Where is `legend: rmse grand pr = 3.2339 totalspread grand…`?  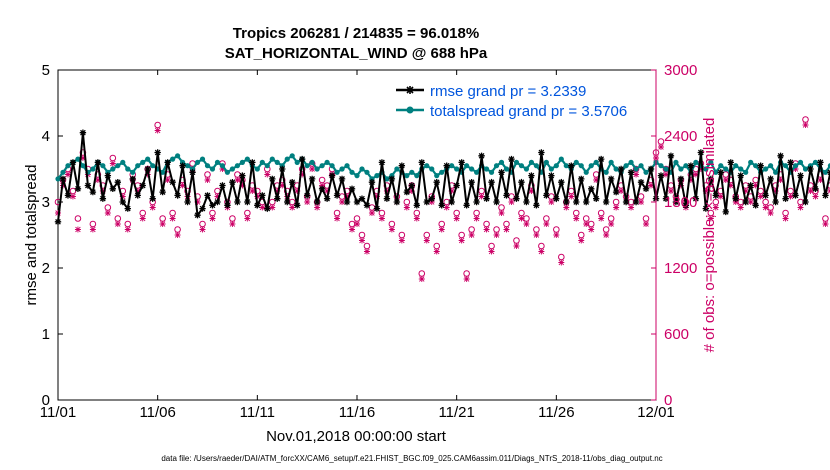
legend: rmse grand pr = 3.2339 totalspread grand… is located at coordinates (511, 101).